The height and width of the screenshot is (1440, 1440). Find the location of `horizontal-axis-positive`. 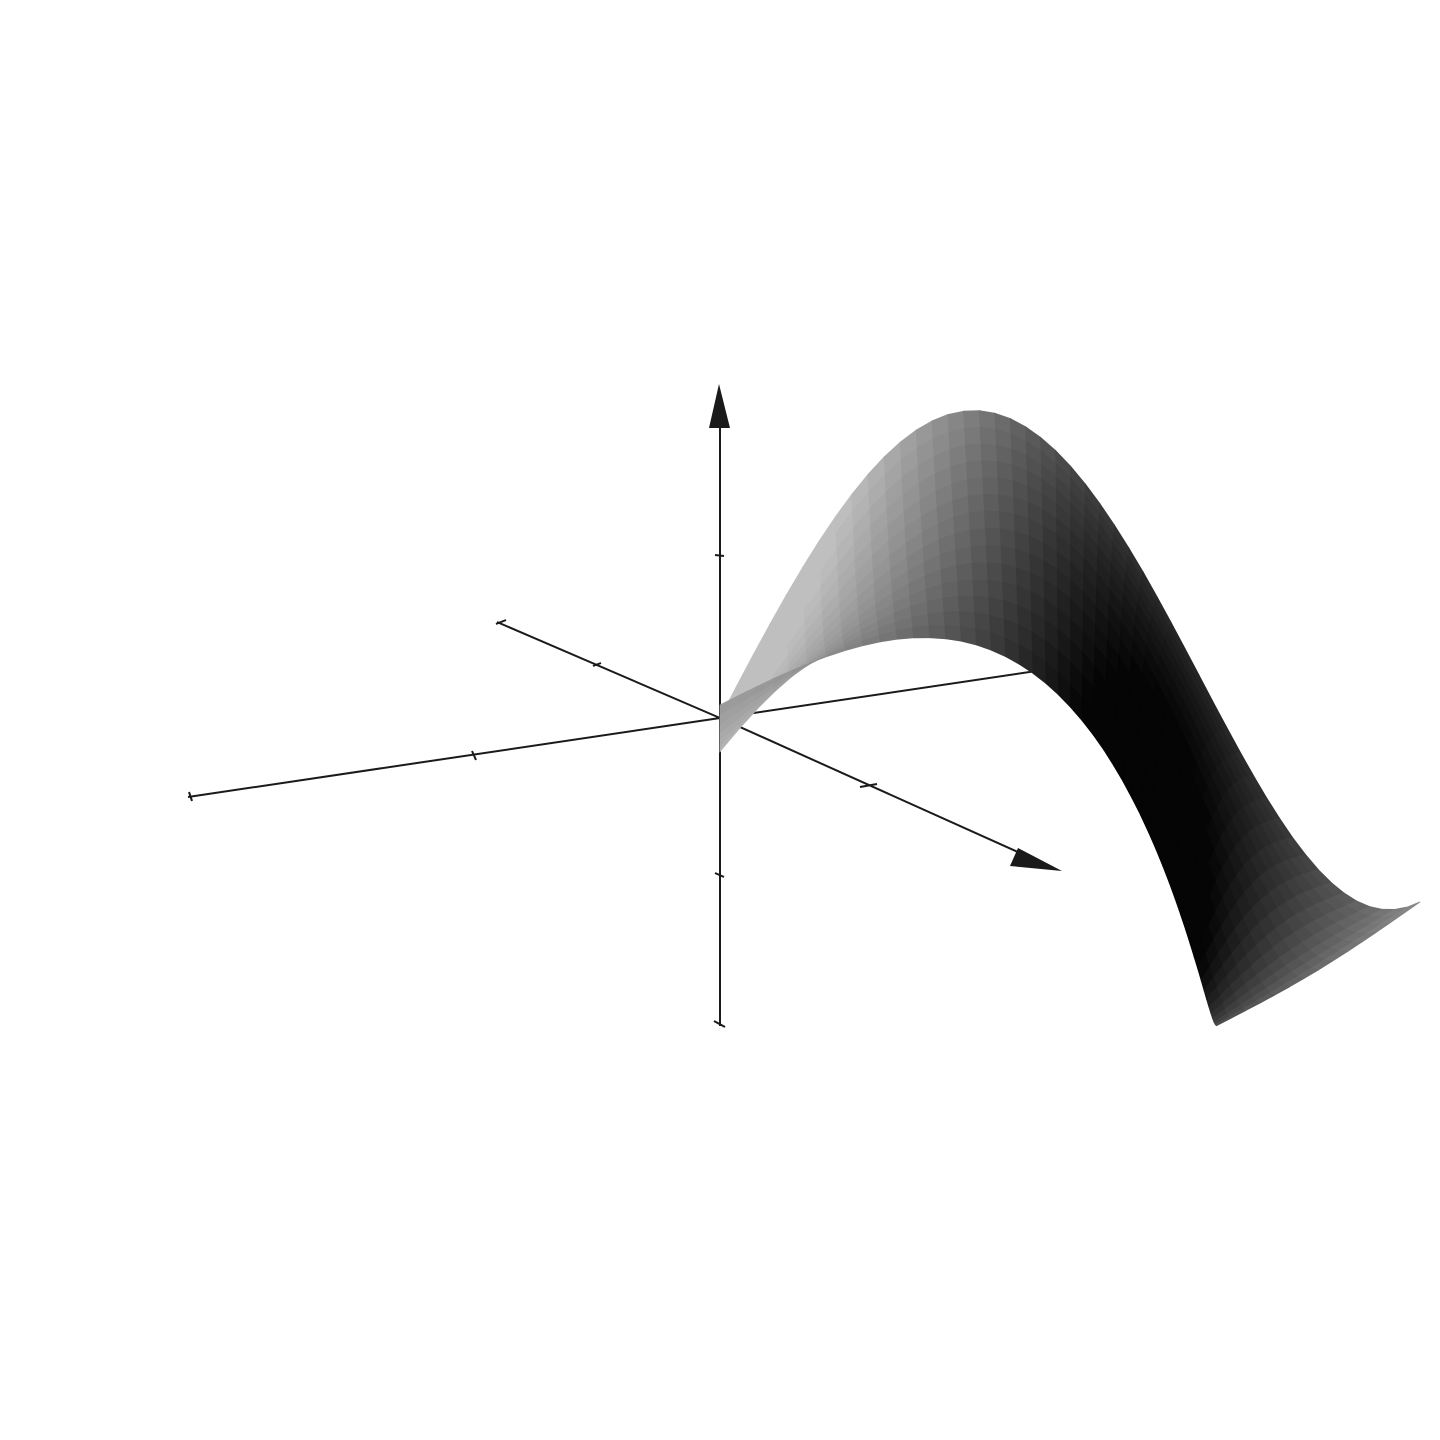

horizontal-axis-positive is located at coordinates (905, 690).